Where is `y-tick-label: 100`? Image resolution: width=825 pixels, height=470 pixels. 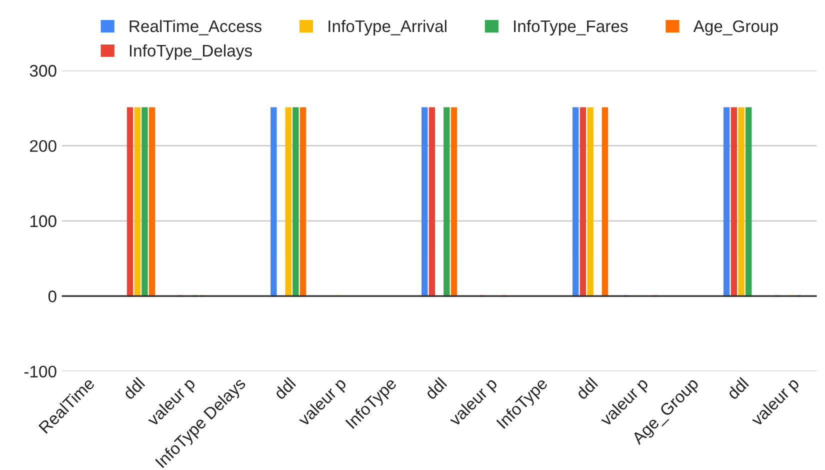 y-tick-label: 100 is located at coordinates (43, 221).